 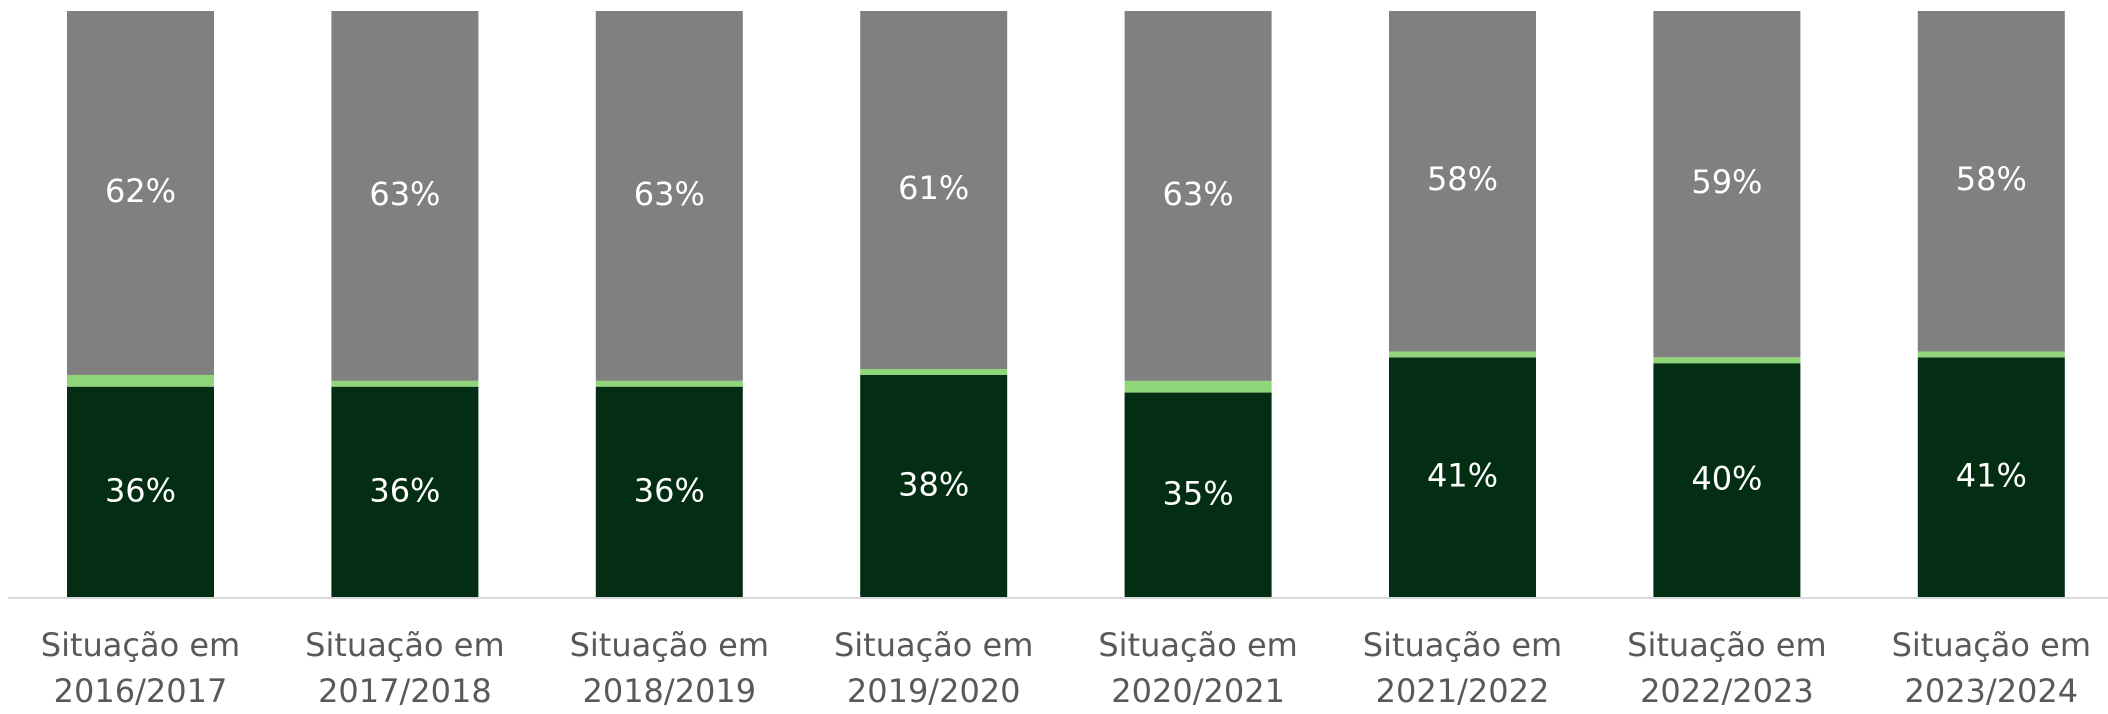 What do you see at coordinates (1727, 668) in the screenshot?
I see `x-tick-label: Situação em 2022/2023` at bounding box center [1727, 668].